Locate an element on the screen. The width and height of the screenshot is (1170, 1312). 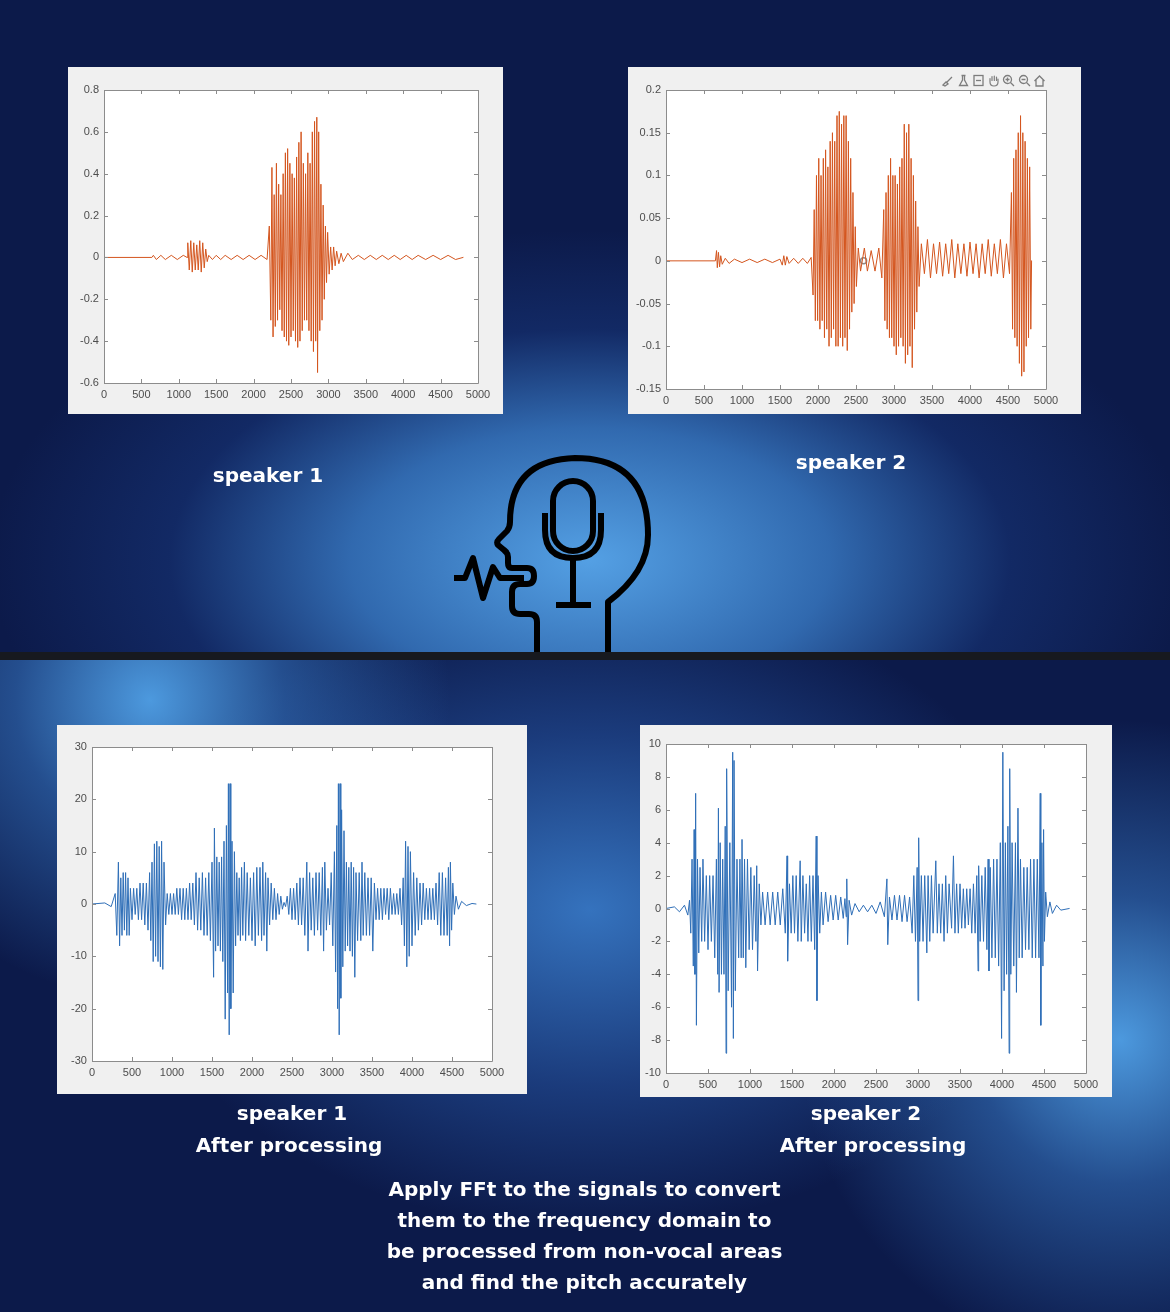
y-tick-label: 6 is located at coordinates (657, 808).